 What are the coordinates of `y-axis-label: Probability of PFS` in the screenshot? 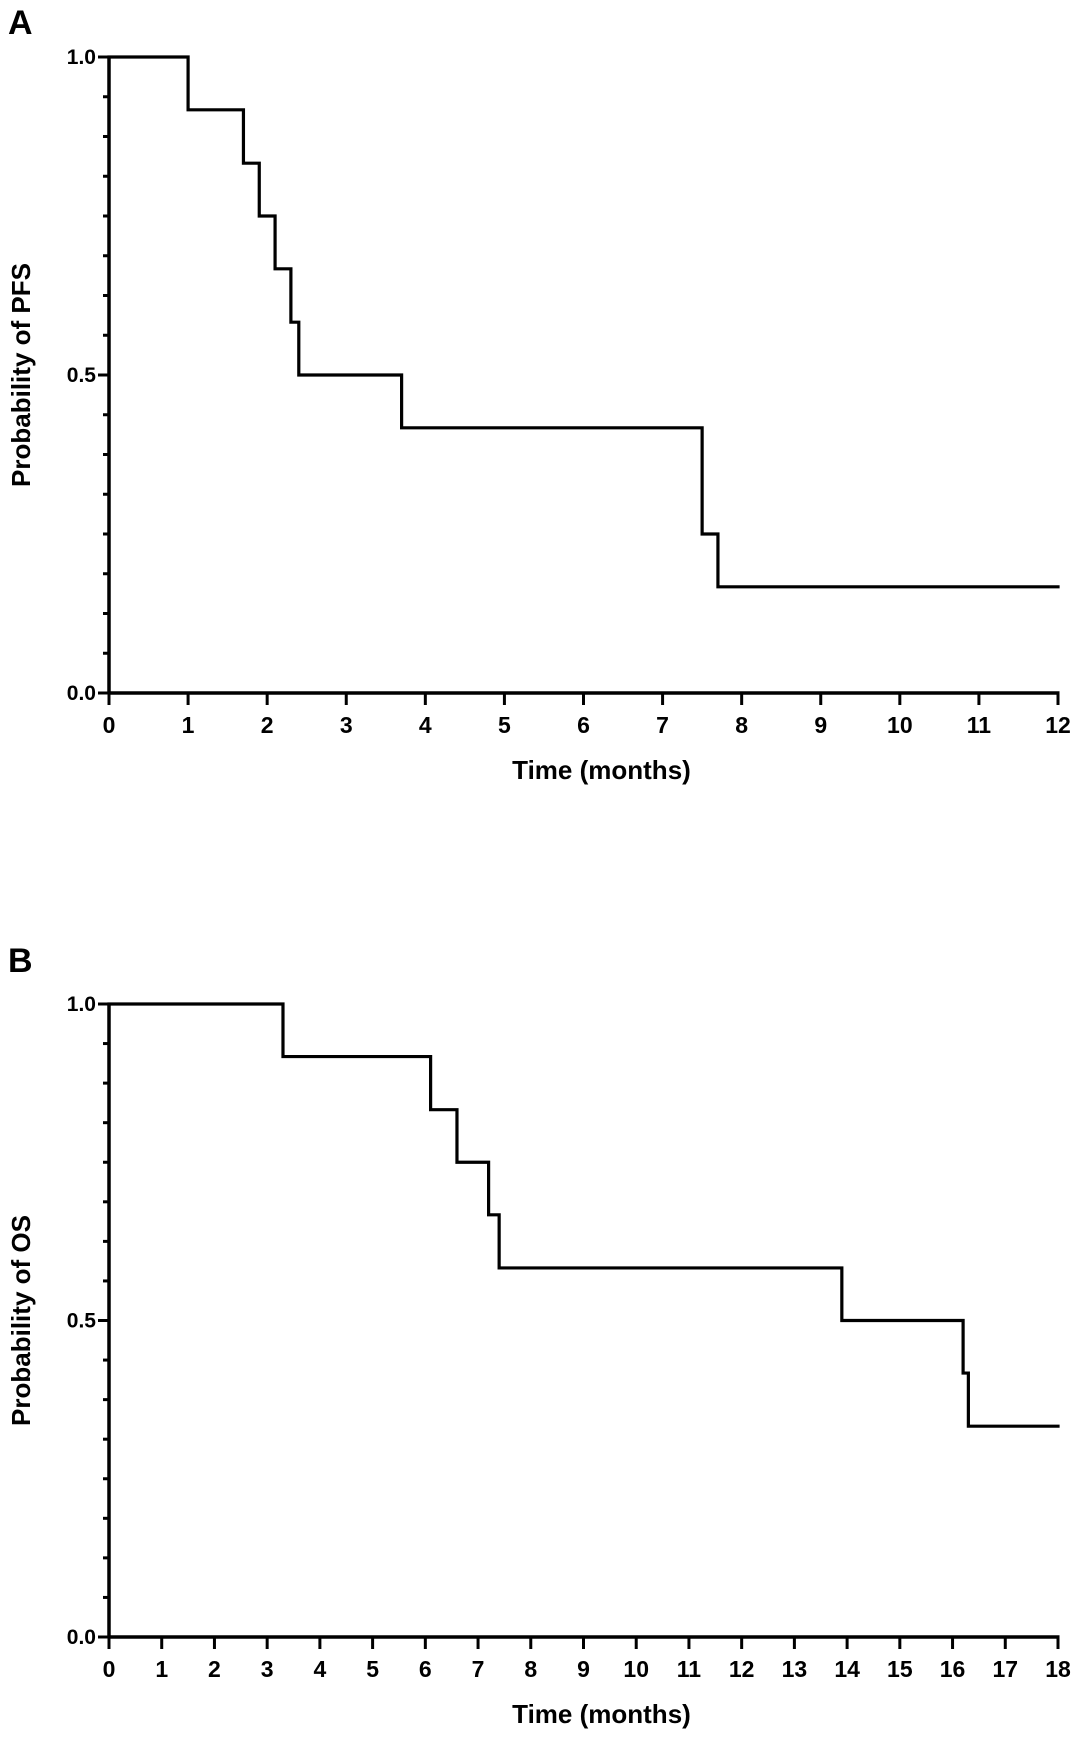 It's located at (21, 375).